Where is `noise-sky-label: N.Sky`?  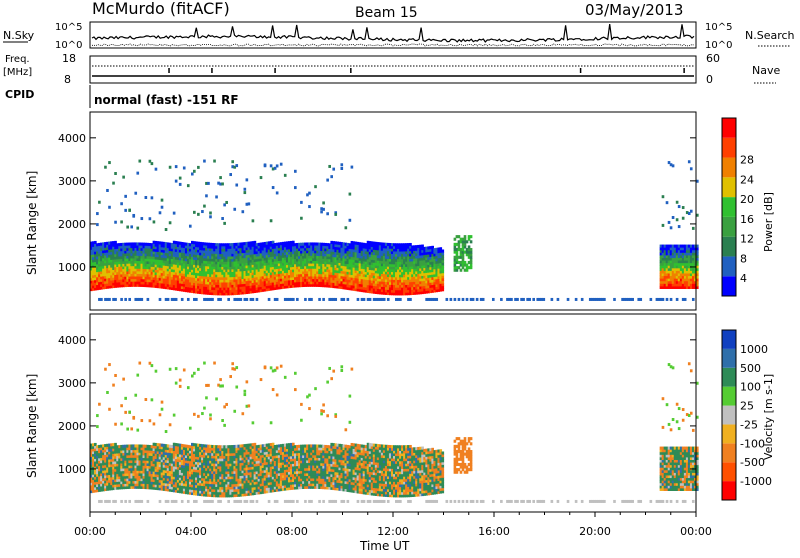
noise-sky-label: N.Sky is located at coordinates (19, 35).